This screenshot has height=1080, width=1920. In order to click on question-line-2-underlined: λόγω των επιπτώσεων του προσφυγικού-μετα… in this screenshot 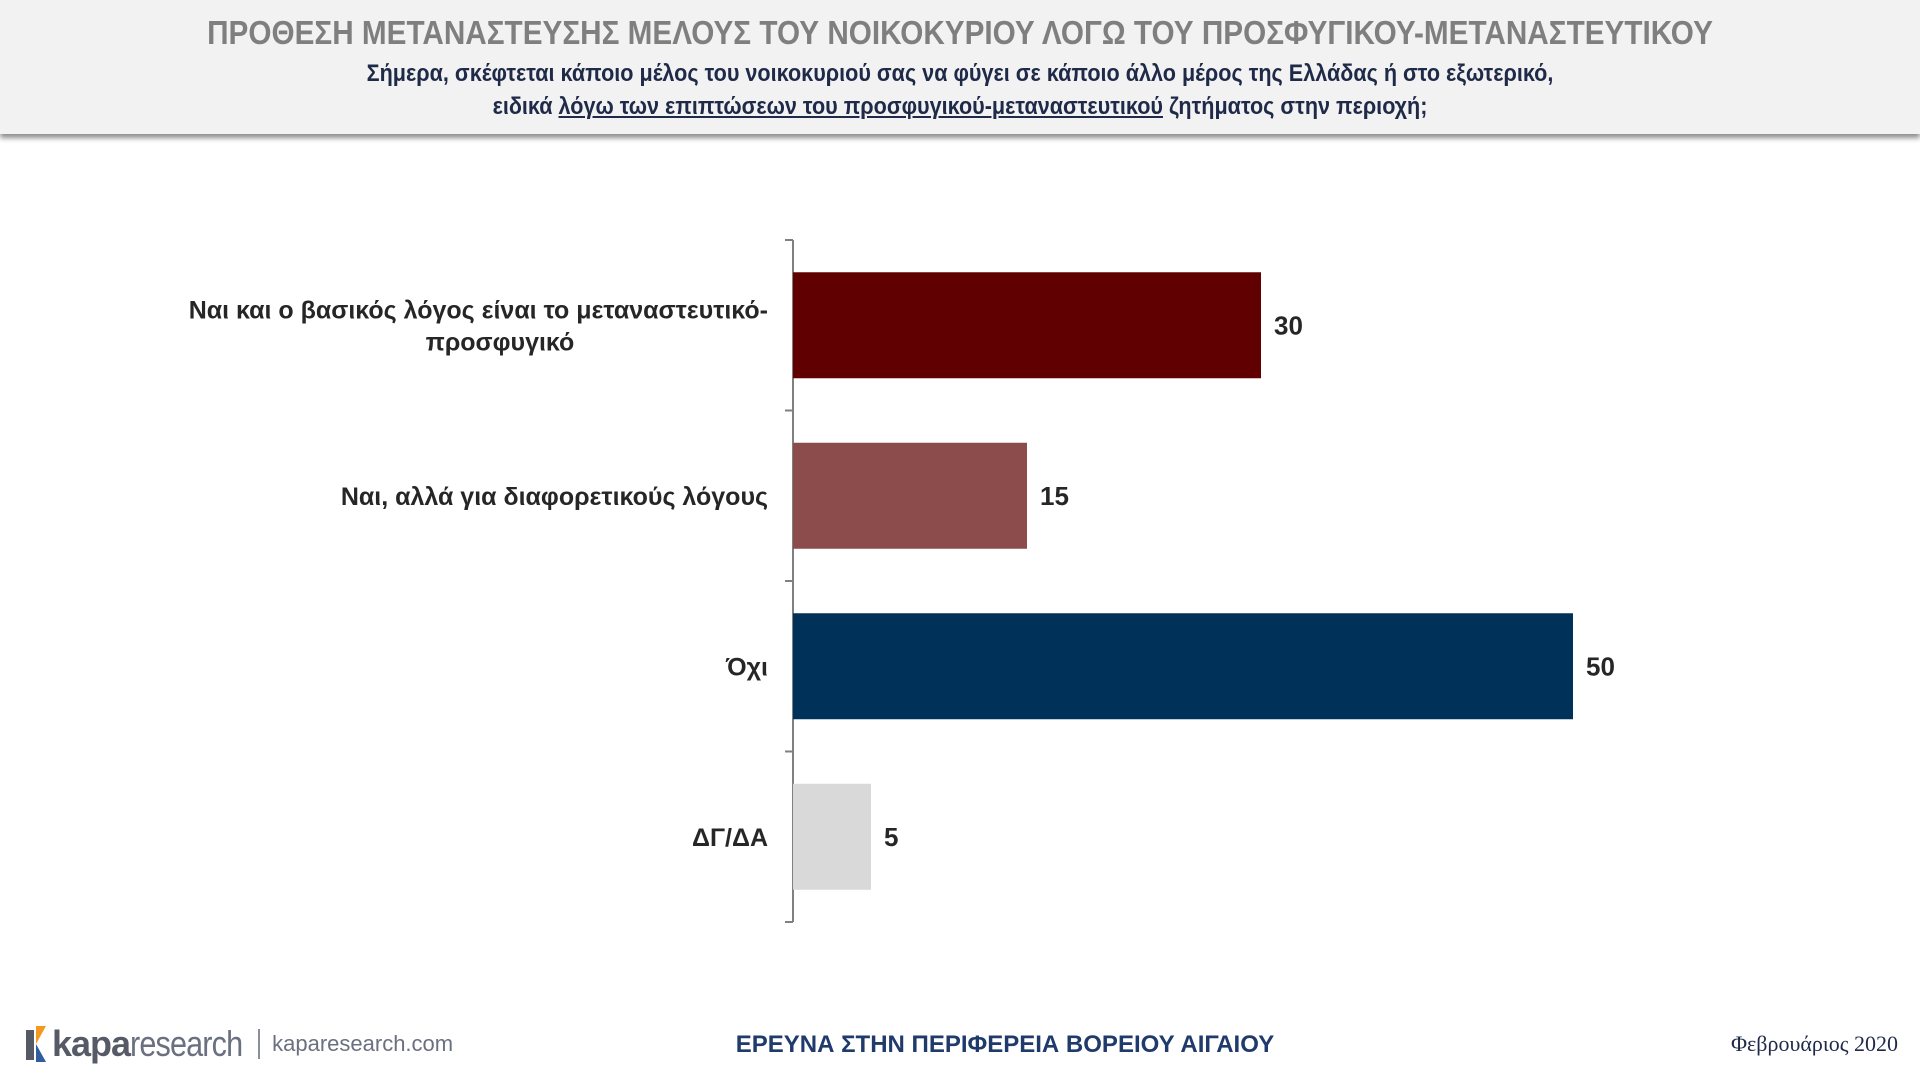, I will do `click(860, 106)`.